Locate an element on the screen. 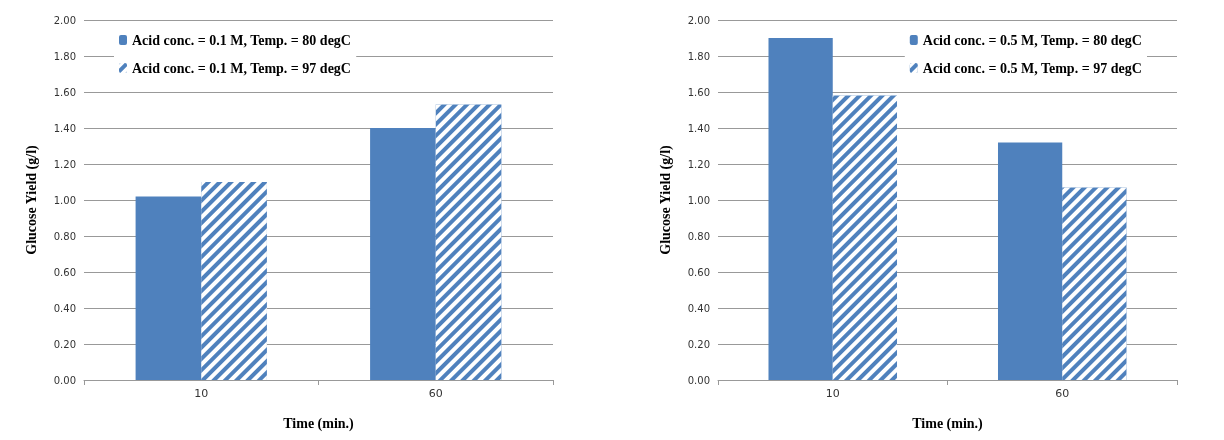 The height and width of the screenshot is (440, 1224). legend-label: Acid conc. = 0.1 M, Temp. = 97 degC is located at coordinates (241, 68).